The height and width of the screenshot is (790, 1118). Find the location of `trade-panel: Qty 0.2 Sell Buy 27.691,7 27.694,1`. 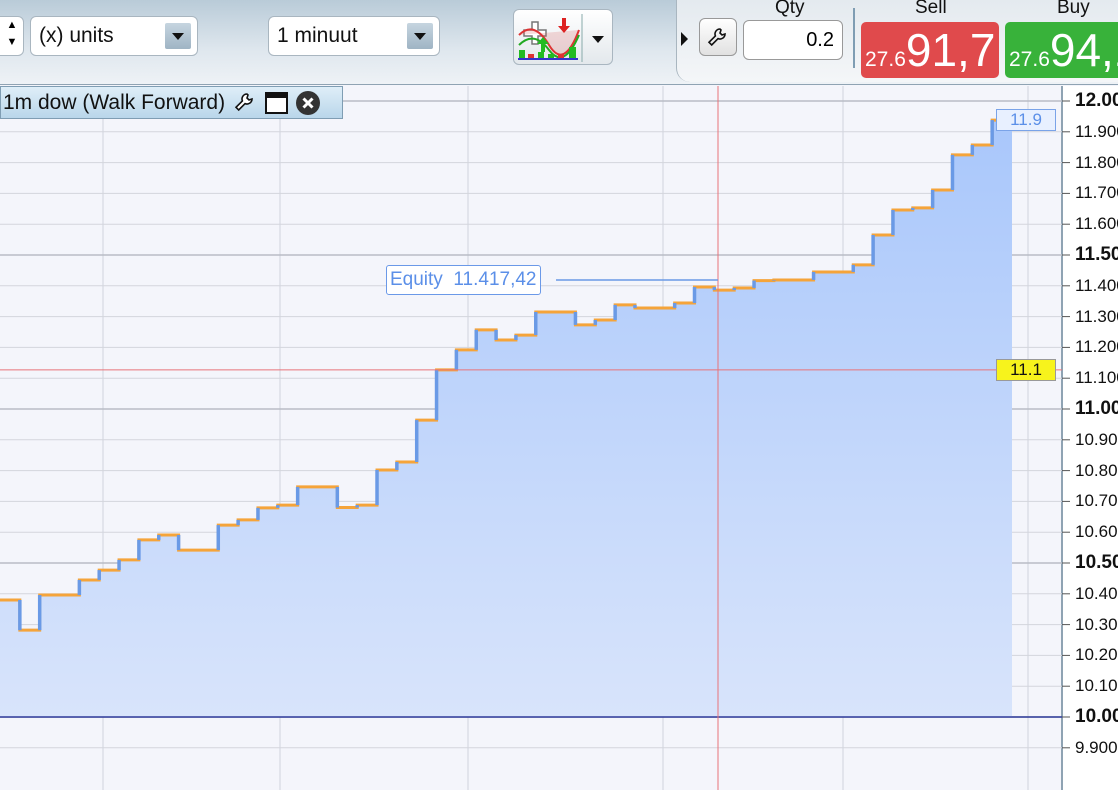

trade-panel: Qty 0.2 Sell Buy 27.691,7 27.694,1 is located at coordinates (897, 41).